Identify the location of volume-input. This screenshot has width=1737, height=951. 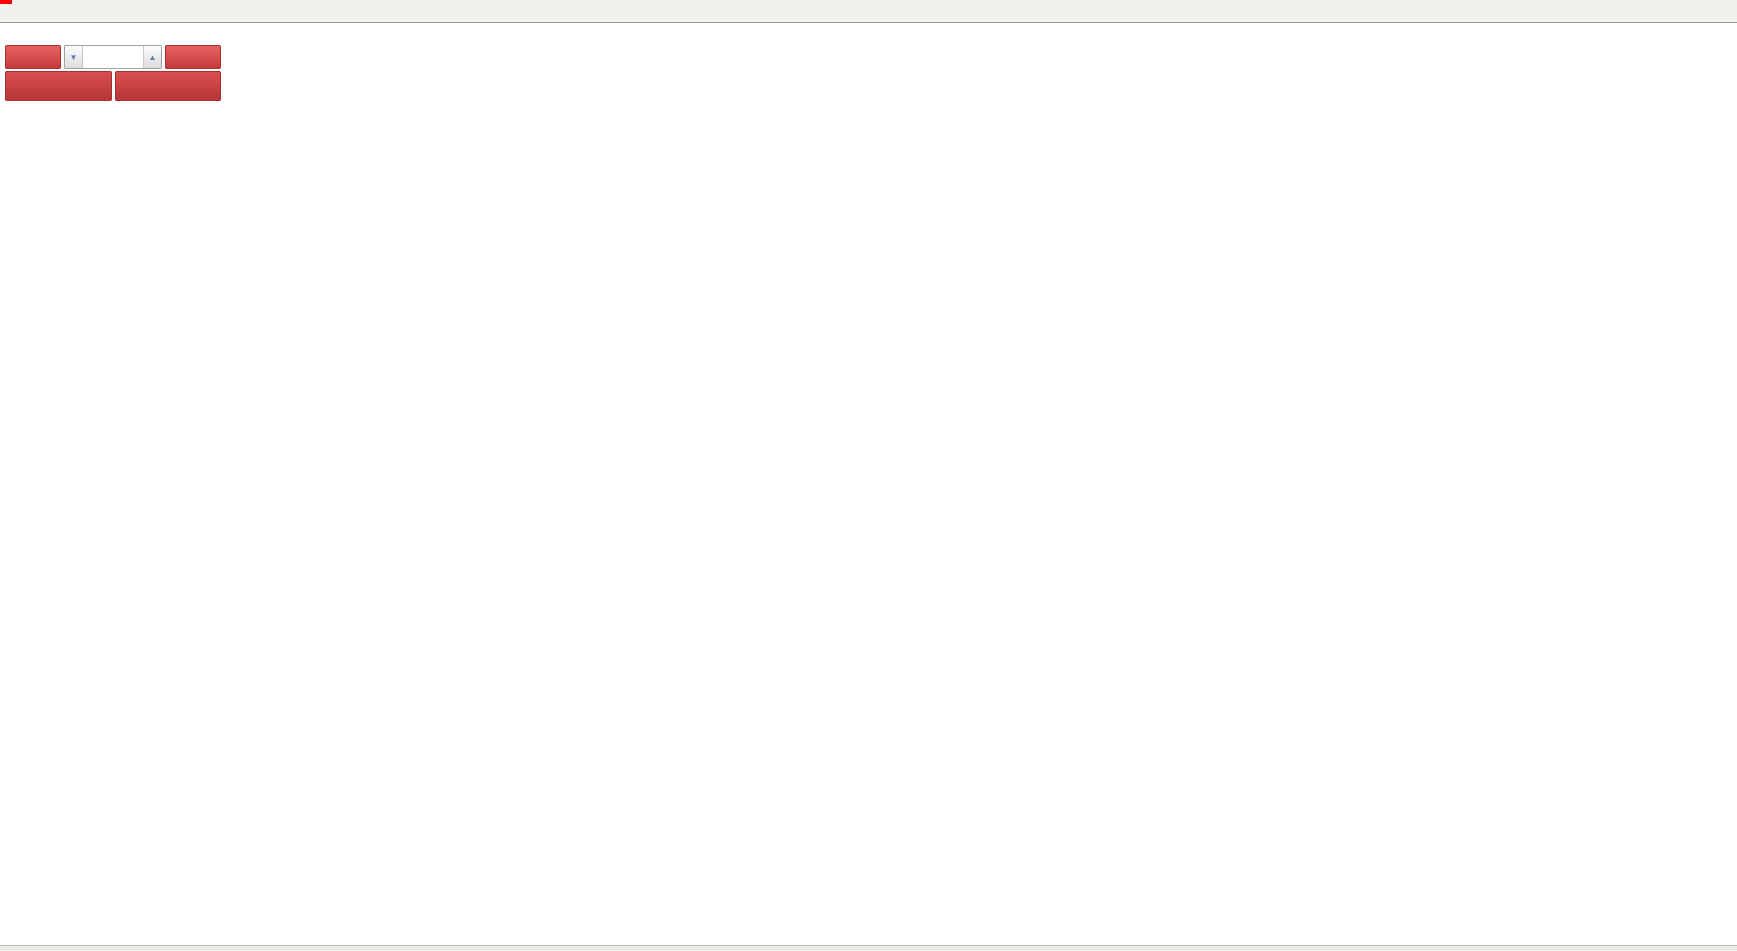
(113, 57).